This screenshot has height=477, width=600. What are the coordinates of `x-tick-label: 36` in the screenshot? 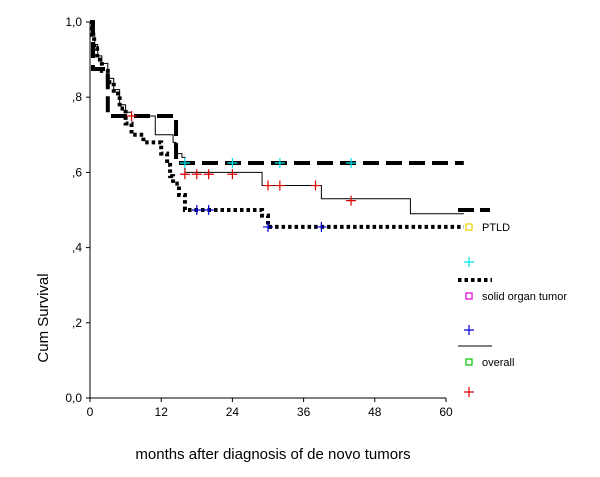 It's located at (304, 412).